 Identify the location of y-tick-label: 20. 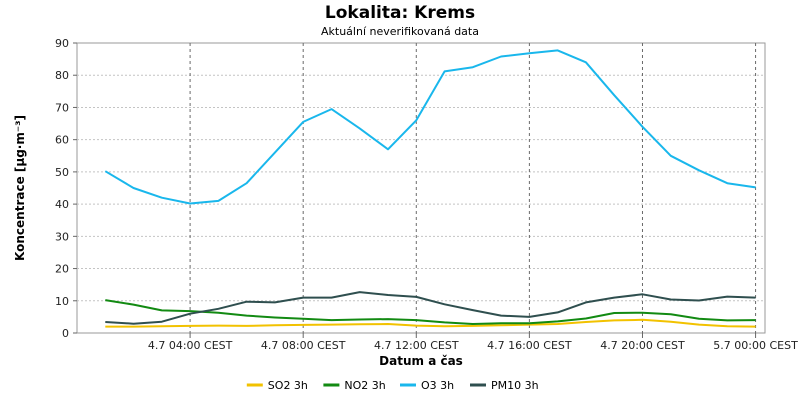
(62, 269).